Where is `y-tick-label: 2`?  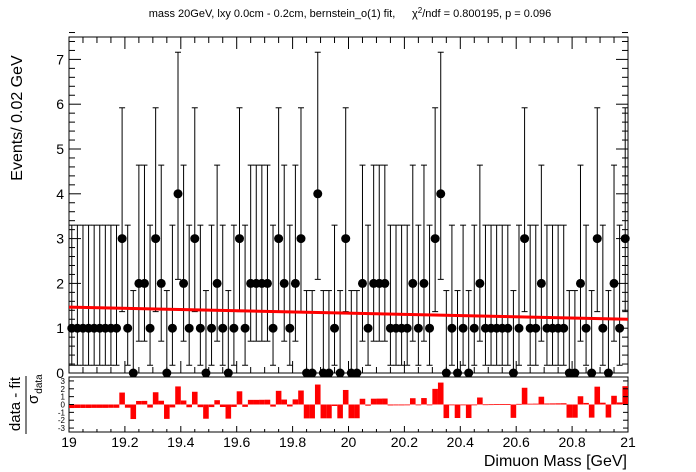
y-tick-label: 2 is located at coordinates (60, 283).